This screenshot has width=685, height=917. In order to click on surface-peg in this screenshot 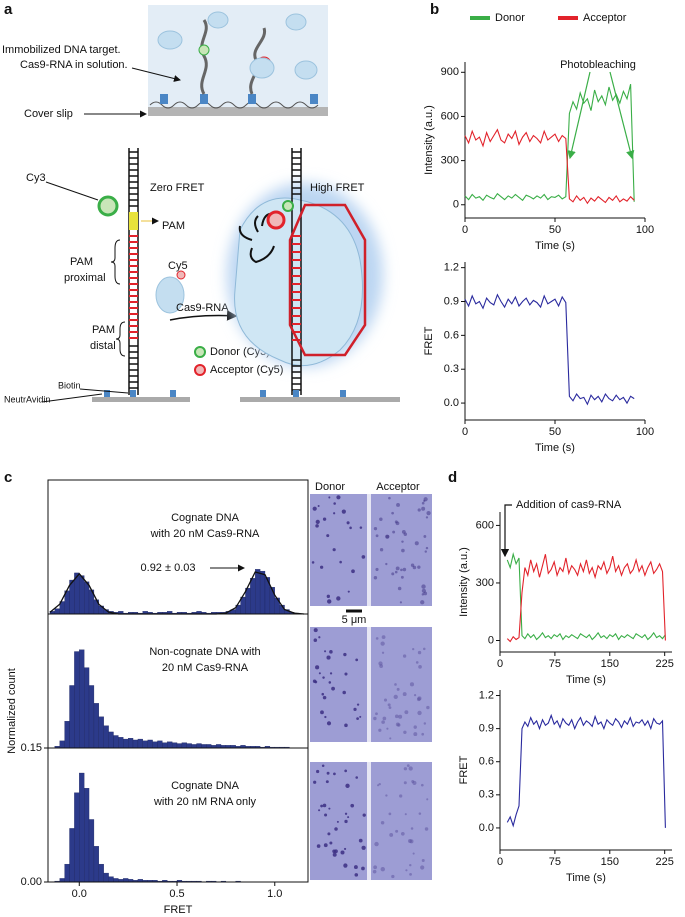, I will do `click(234, 105)`.